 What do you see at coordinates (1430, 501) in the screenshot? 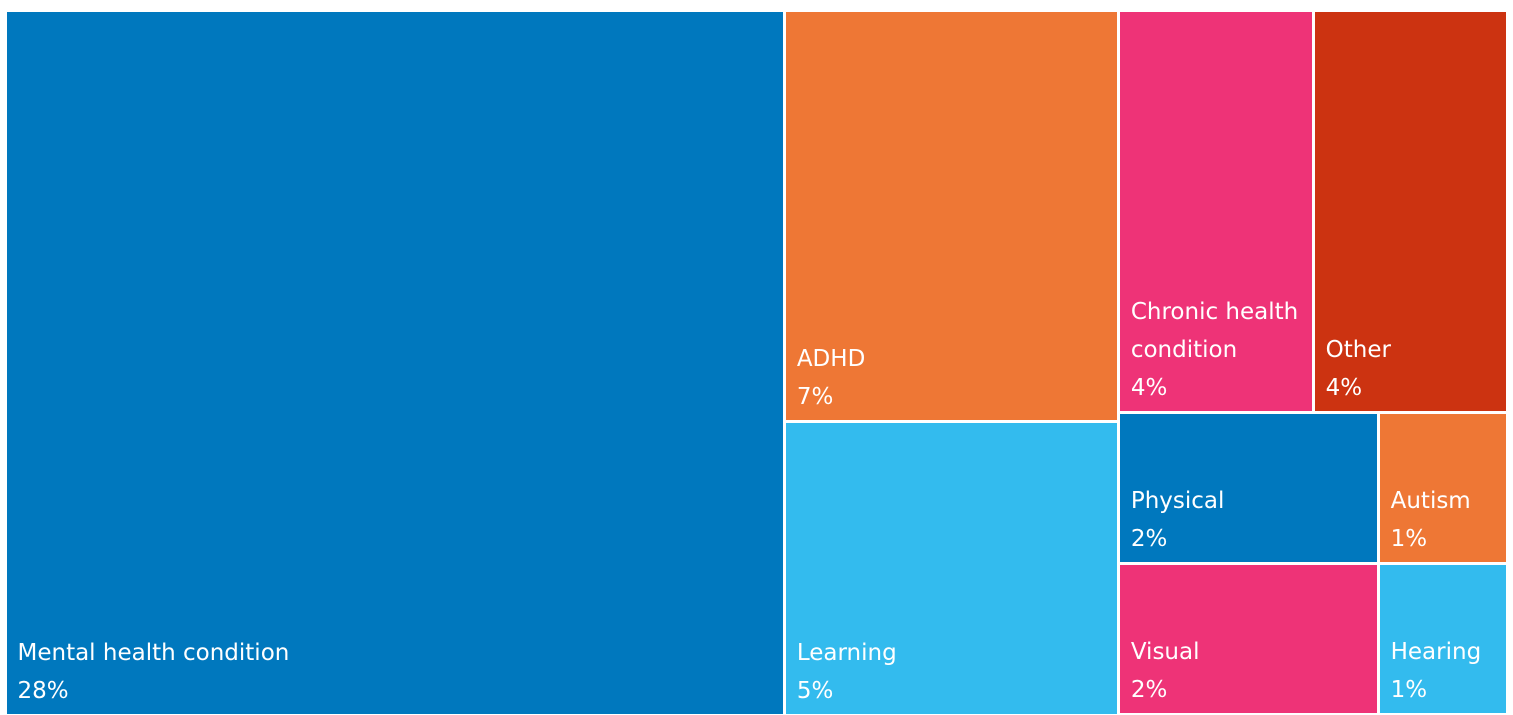
I see `category-label: Autism` at bounding box center [1430, 501].